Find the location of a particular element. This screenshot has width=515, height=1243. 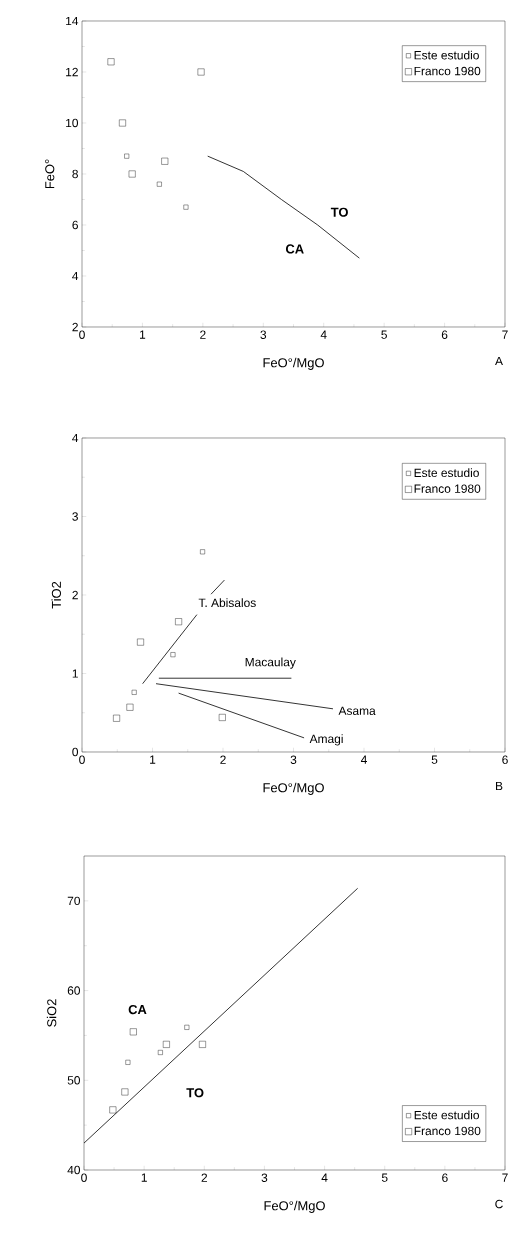

series-label: Asama is located at coordinates (357, 710).